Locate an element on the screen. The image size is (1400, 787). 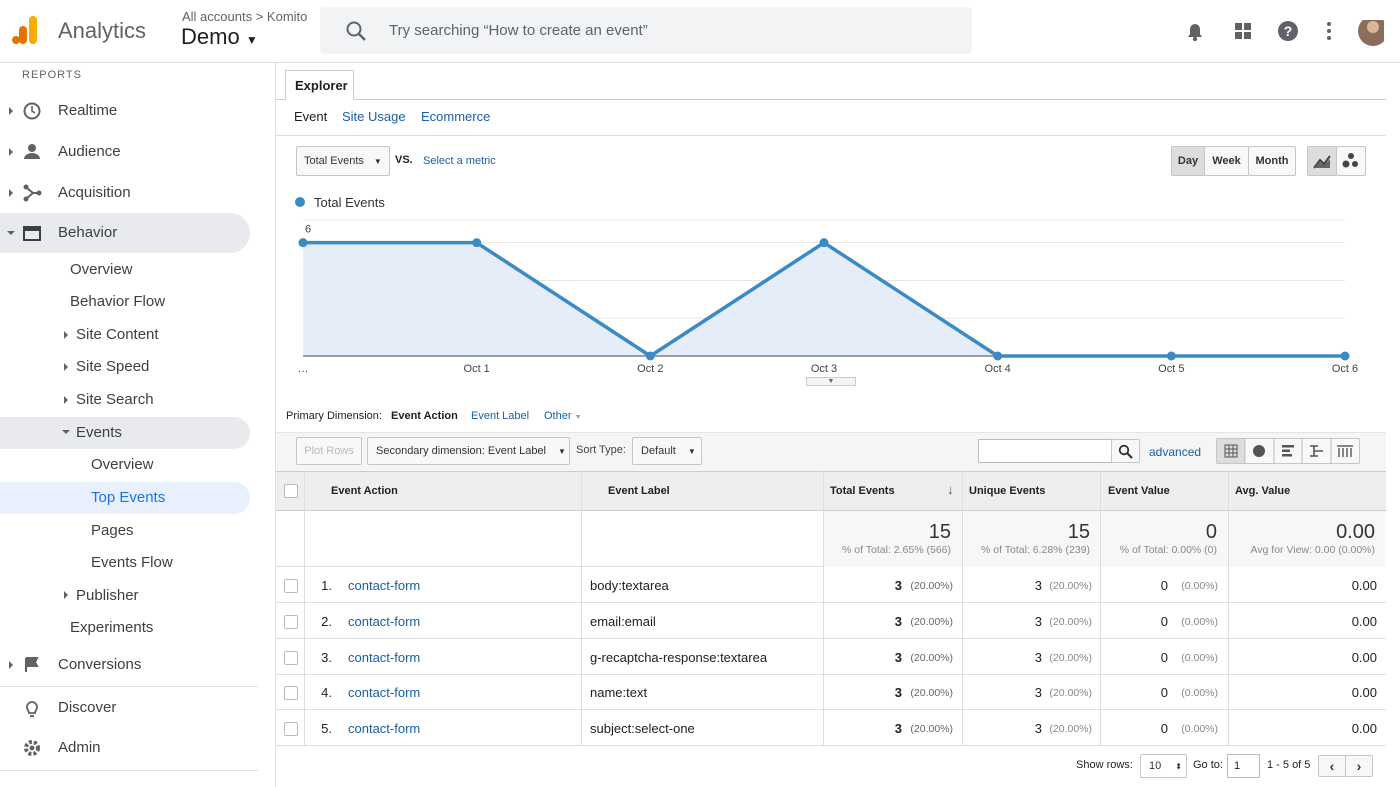
breadcrumb: All accounts > Komito is located at coordinates (245, 16).